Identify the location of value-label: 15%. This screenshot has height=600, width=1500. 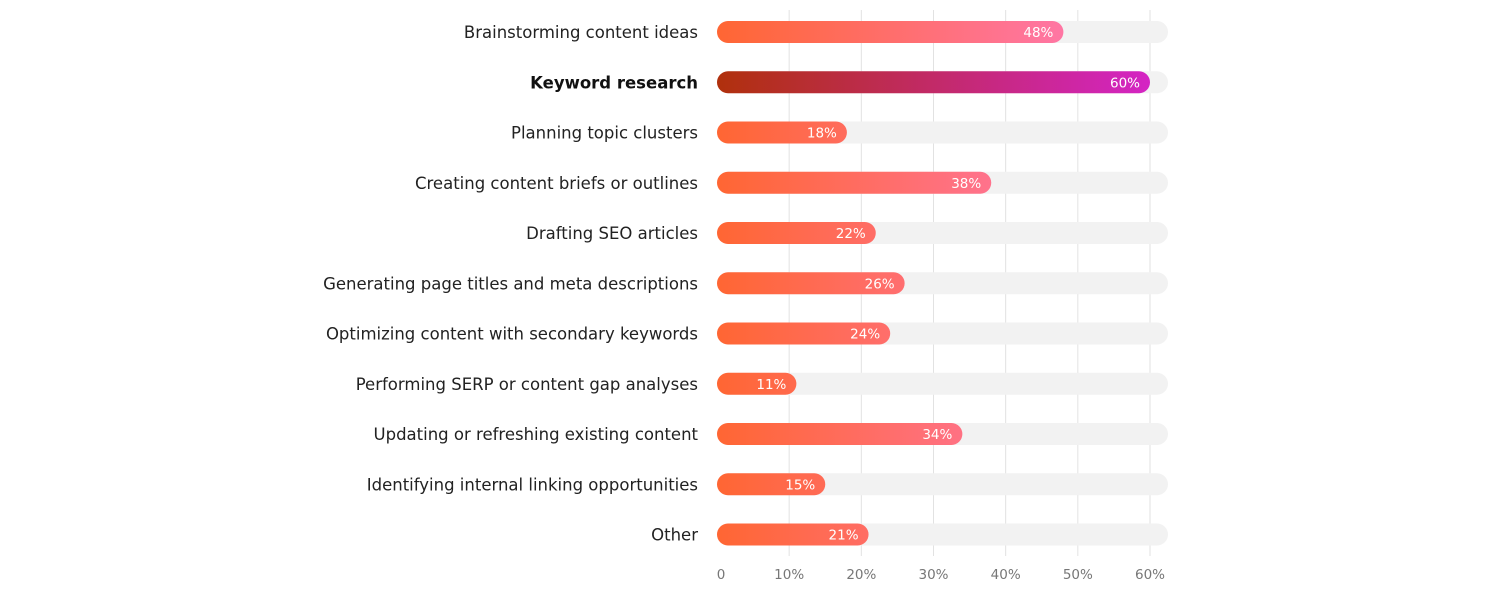
(800, 485).